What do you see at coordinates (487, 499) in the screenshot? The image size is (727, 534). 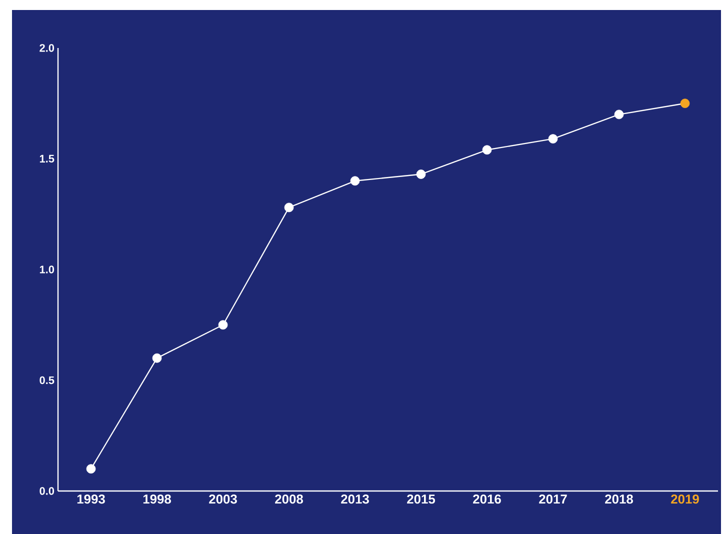 I see `x-tick-label: 2016` at bounding box center [487, 499].